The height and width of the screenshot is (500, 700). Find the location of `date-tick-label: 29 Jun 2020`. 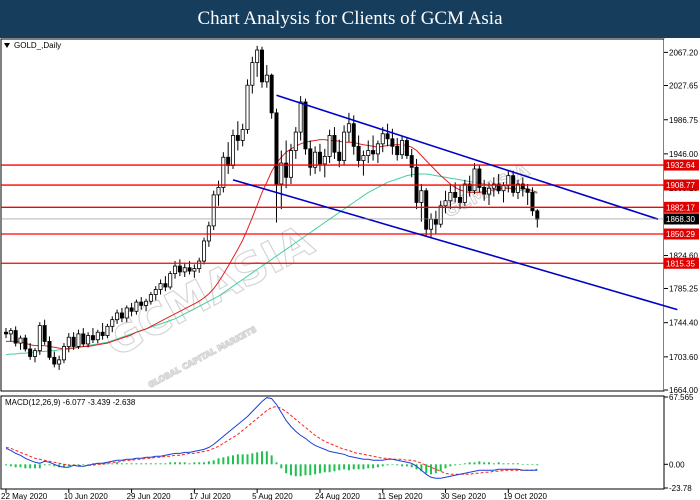

date-tick-label: 29 Jun 2020 is located at coordinates (149, 496).